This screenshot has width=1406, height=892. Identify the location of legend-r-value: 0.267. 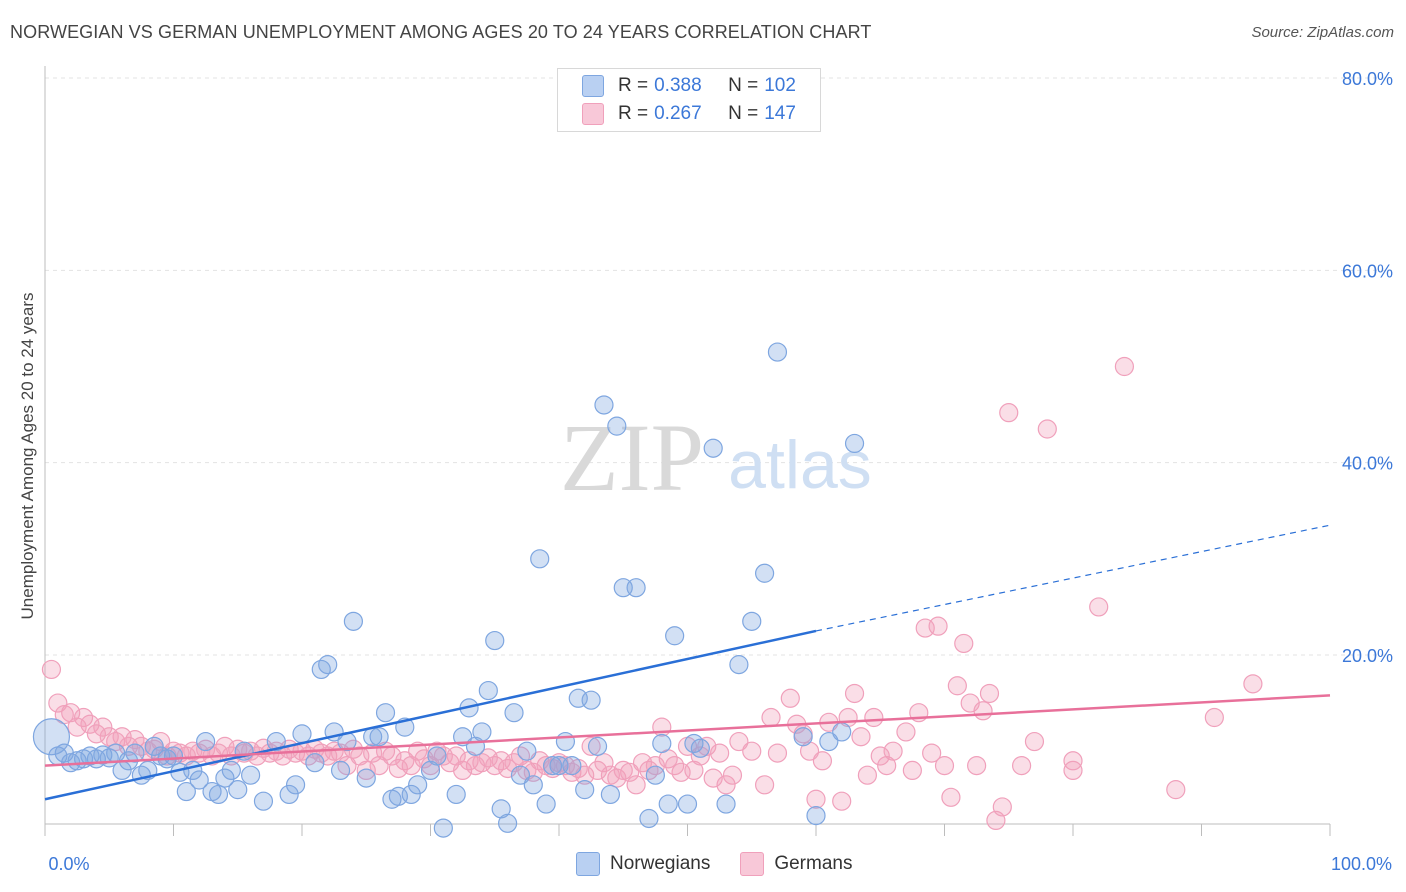
(678, 113).